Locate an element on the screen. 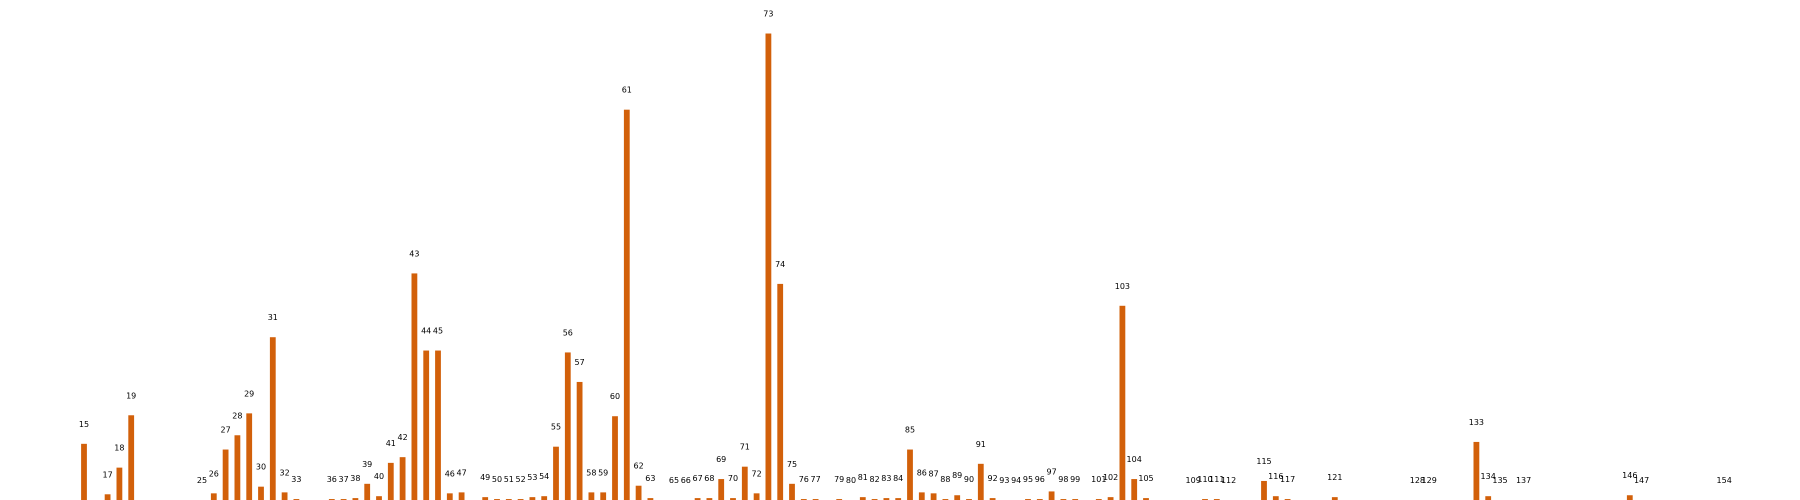 This screenshot has width=1800, height=500. bar-label-137: 137 is located at coordinates (1523, 480).